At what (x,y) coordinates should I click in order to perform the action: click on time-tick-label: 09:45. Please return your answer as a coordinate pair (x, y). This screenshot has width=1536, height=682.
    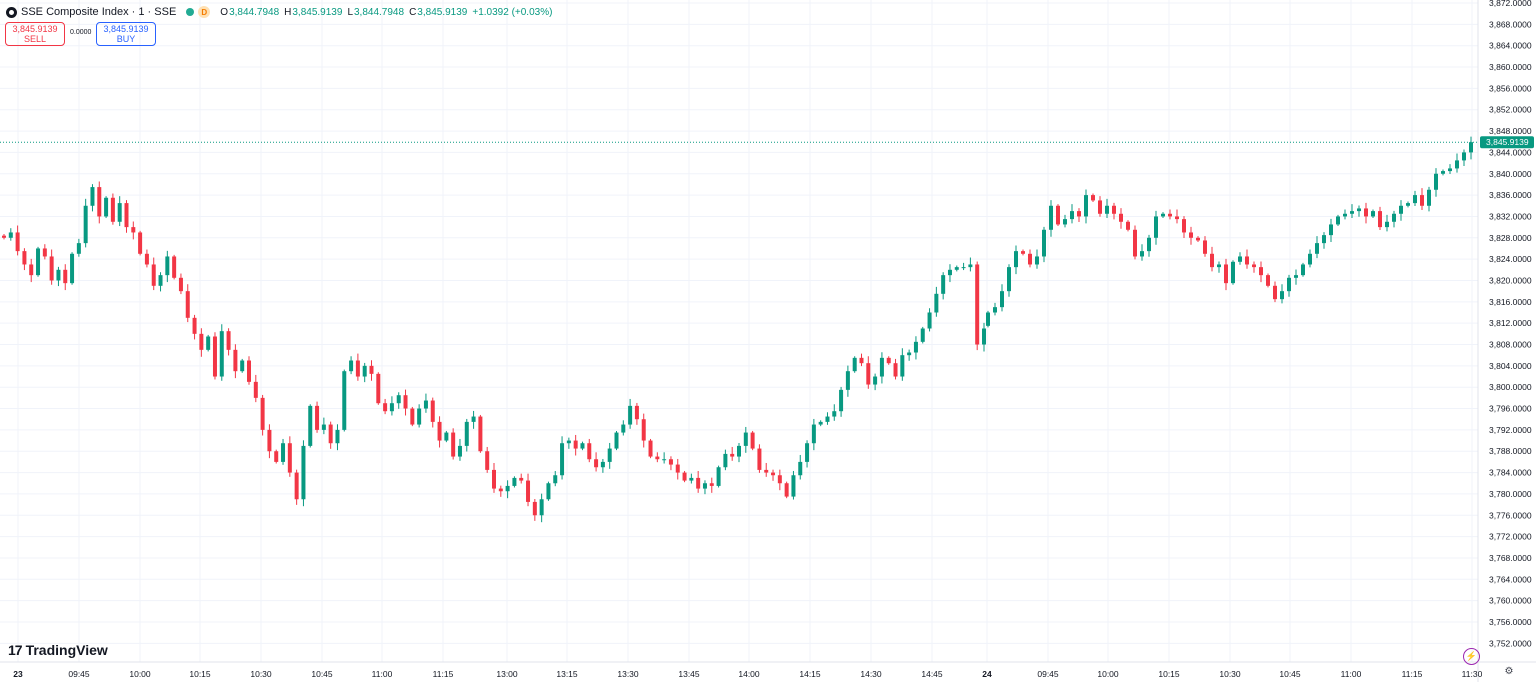
    Looking at the image, I should click on (1048, 674).